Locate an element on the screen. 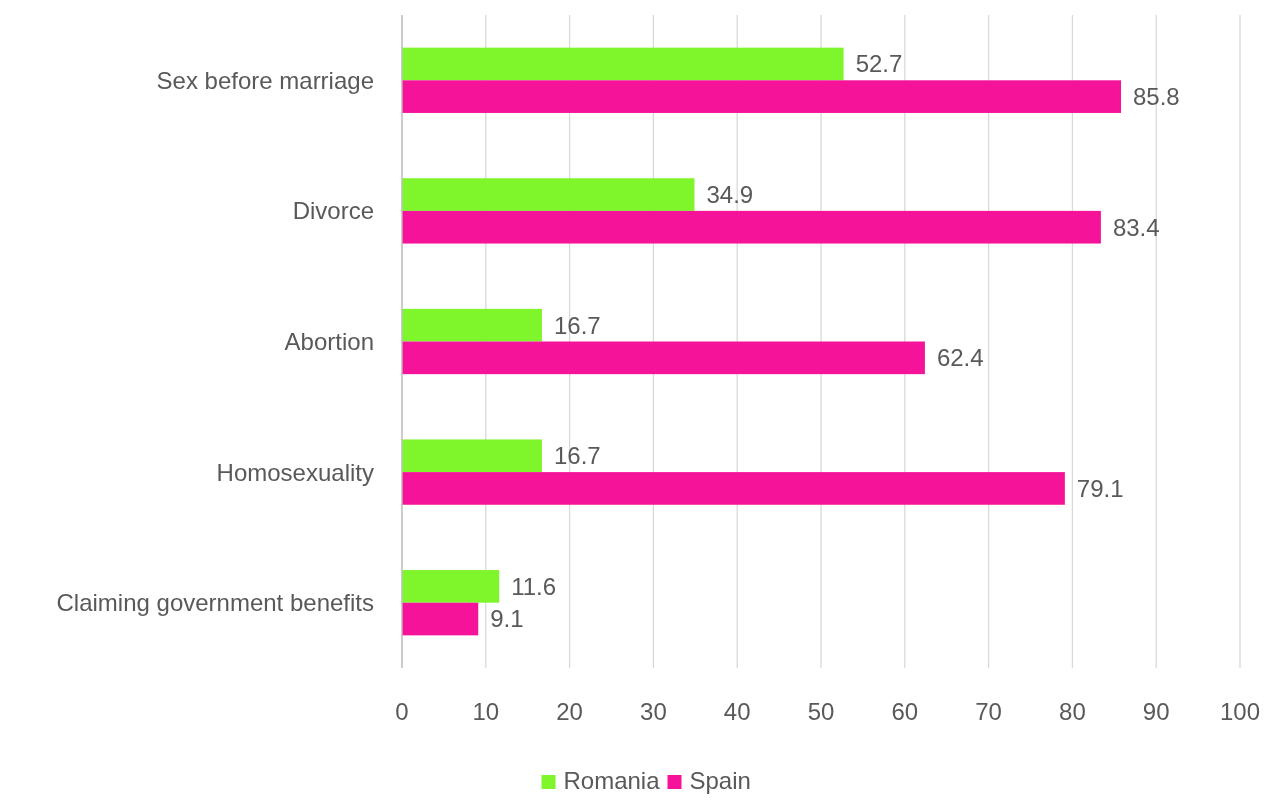  data-label: 62.4 is located at coordinates (960, 358).